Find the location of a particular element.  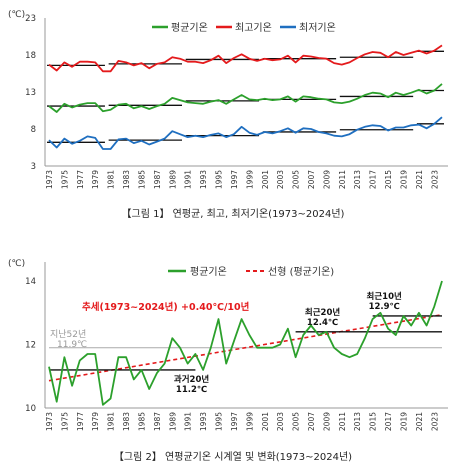

chart1-x-tick-label: 2017 is located at coordinates (373, 179).